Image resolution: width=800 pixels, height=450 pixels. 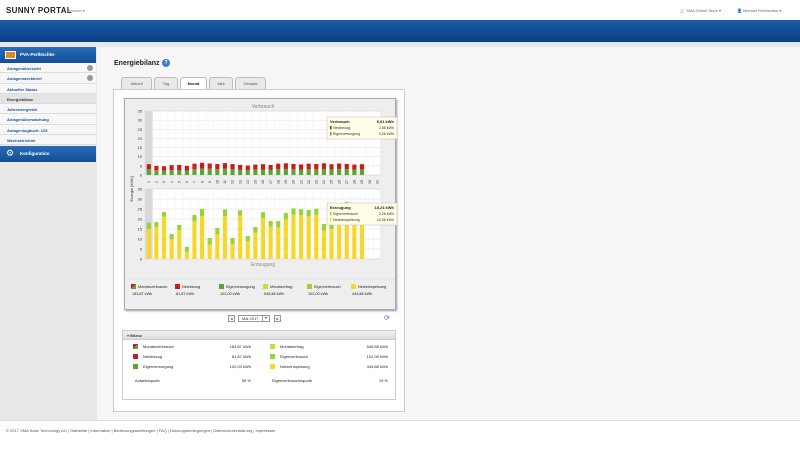 I want to click on footer-link-nutzungsbedingungen: Nutzungsbedingungen, so click(x=190, y=430).